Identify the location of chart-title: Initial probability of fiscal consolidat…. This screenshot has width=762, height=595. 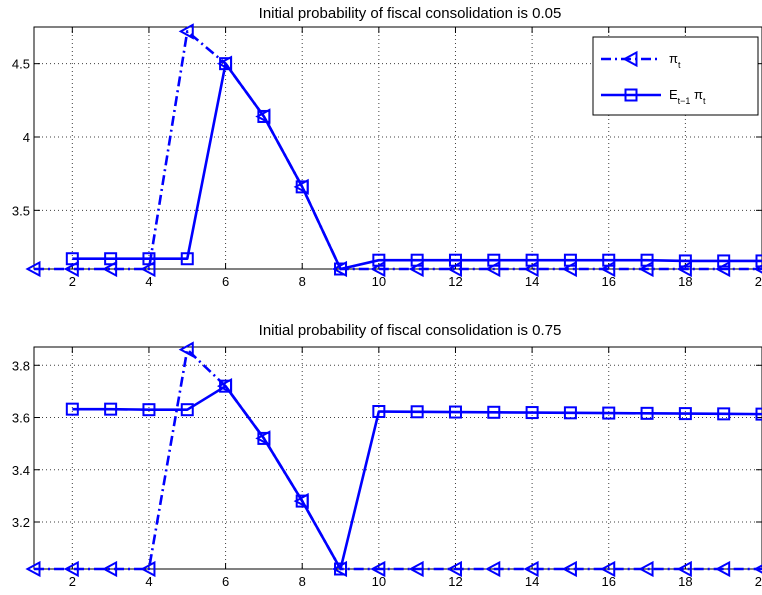
(410, 330).